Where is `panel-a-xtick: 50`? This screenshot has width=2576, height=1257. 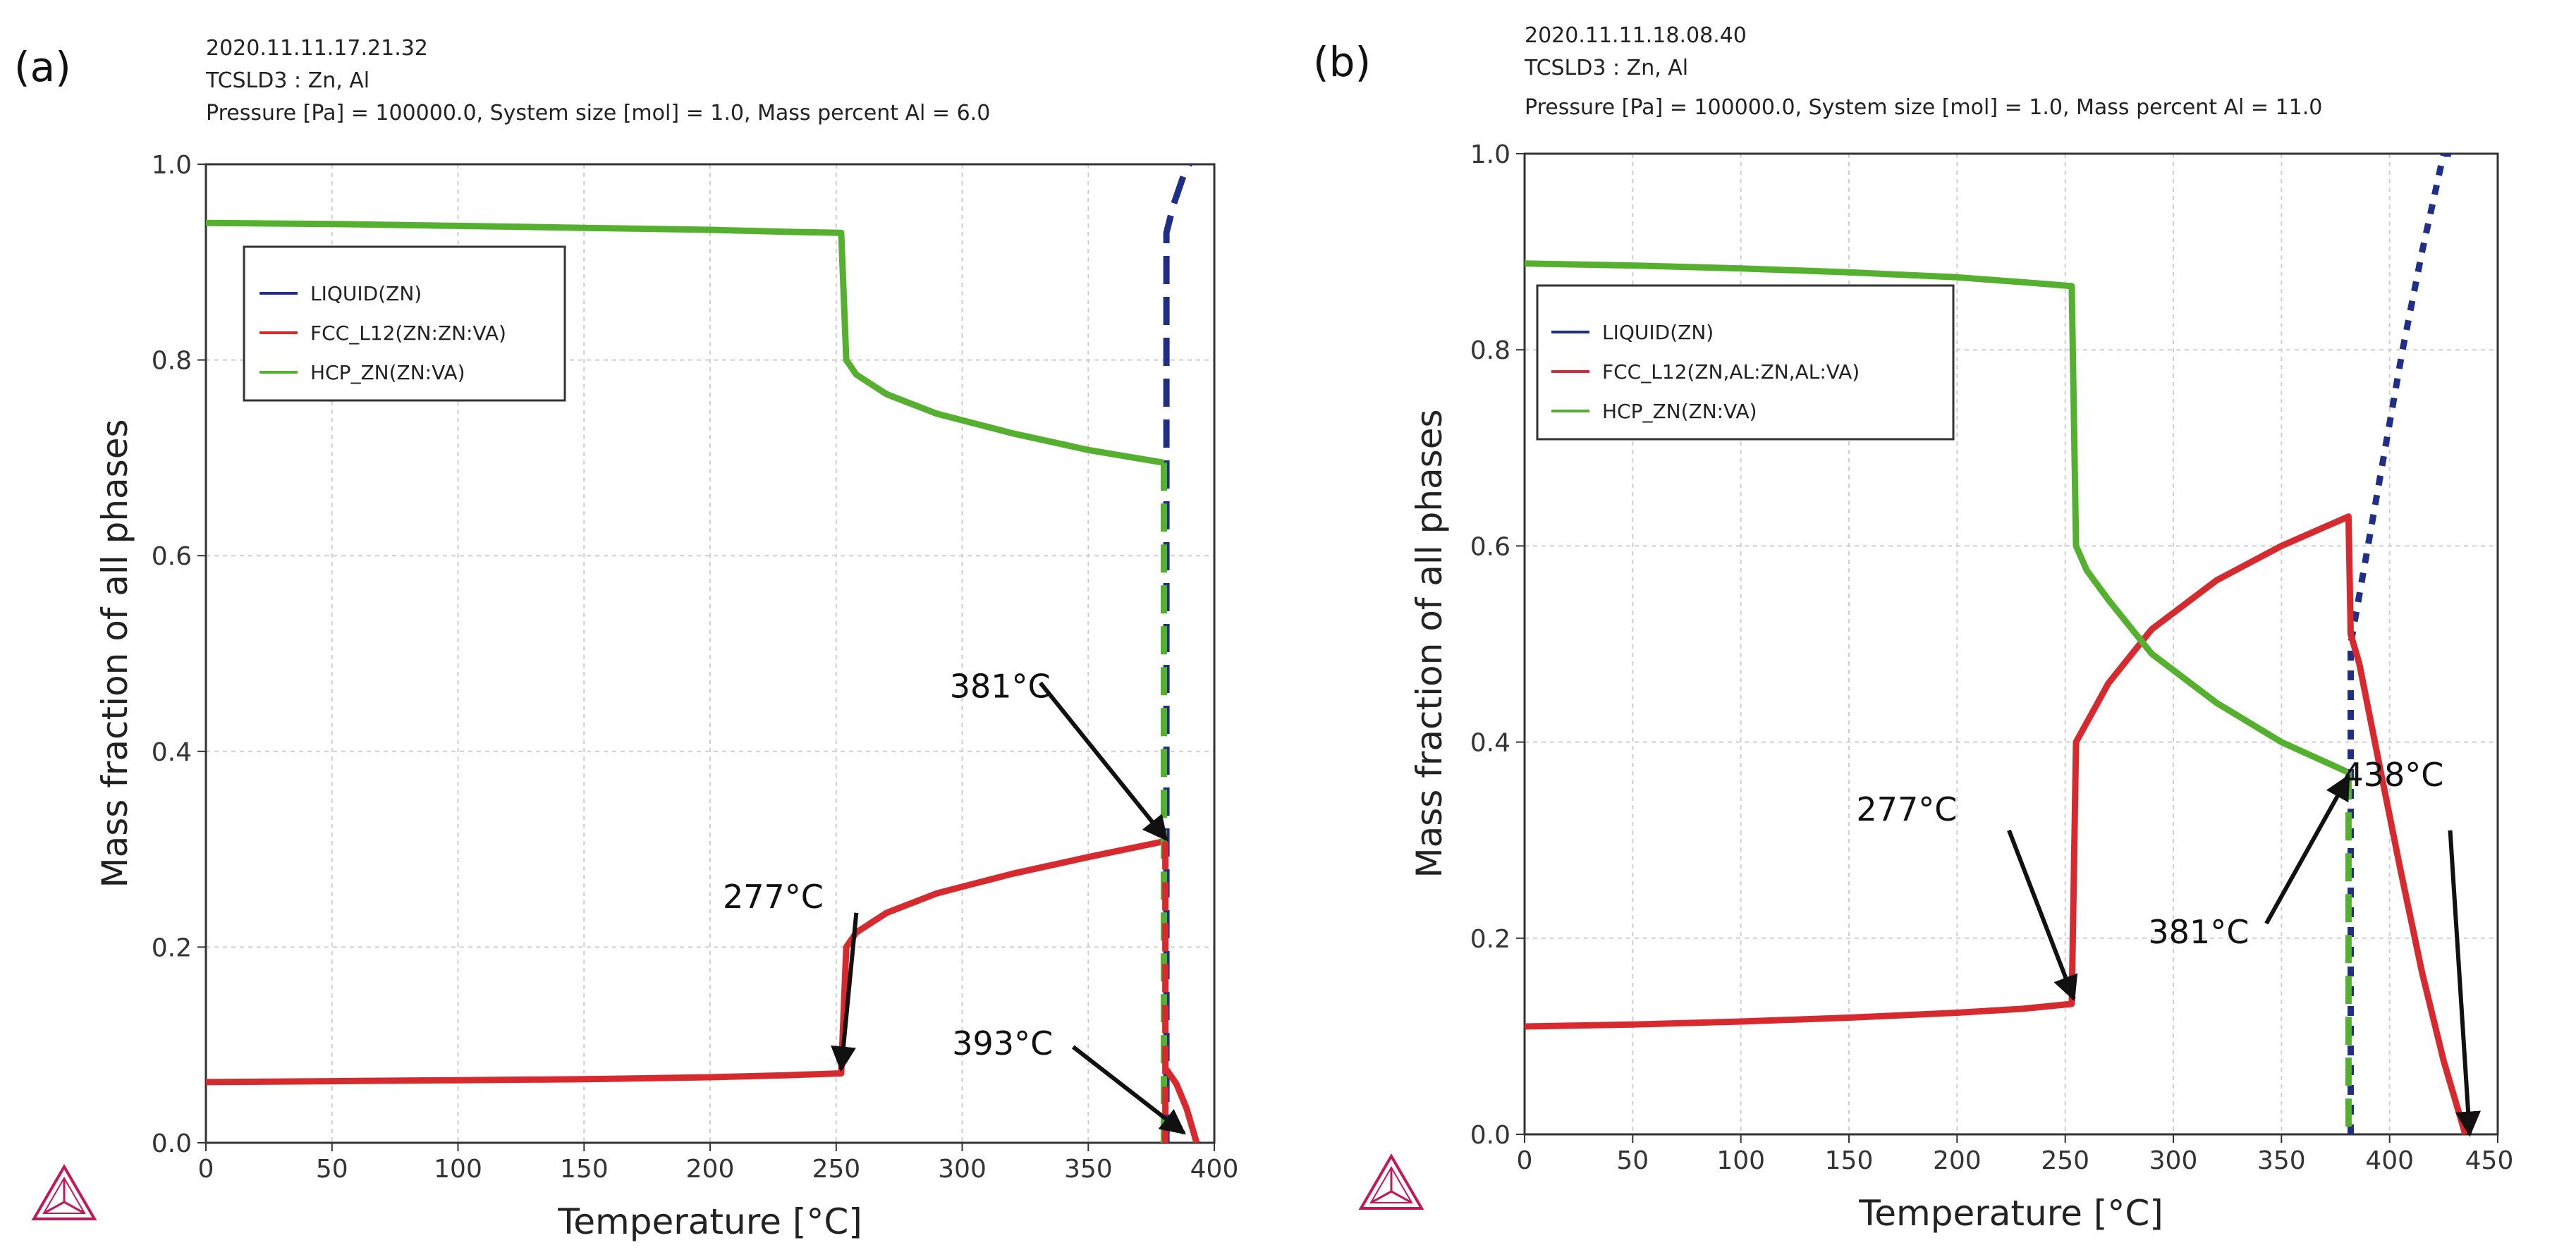
panel-a-xtick: 50 is located at coordinates (332, 1163).